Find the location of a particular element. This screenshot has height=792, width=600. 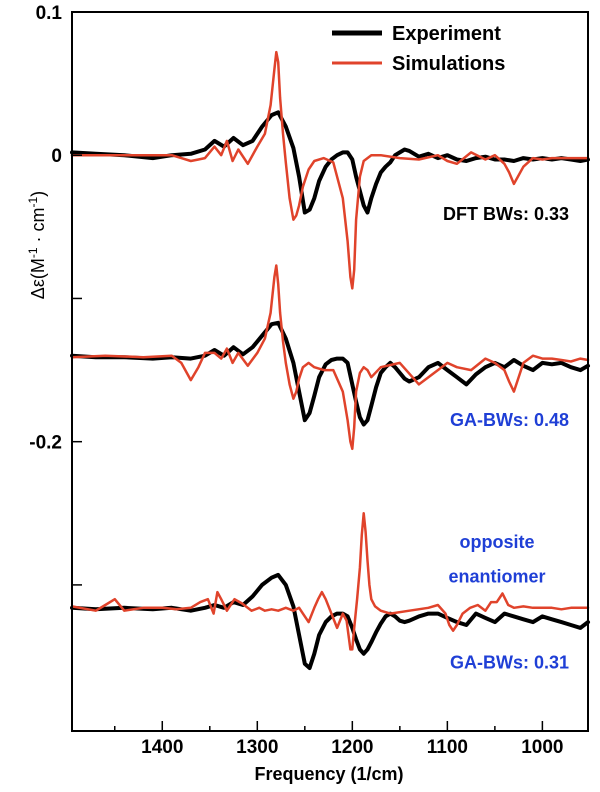

x-tick-label: 1200 is located at coordinates (352, 747).